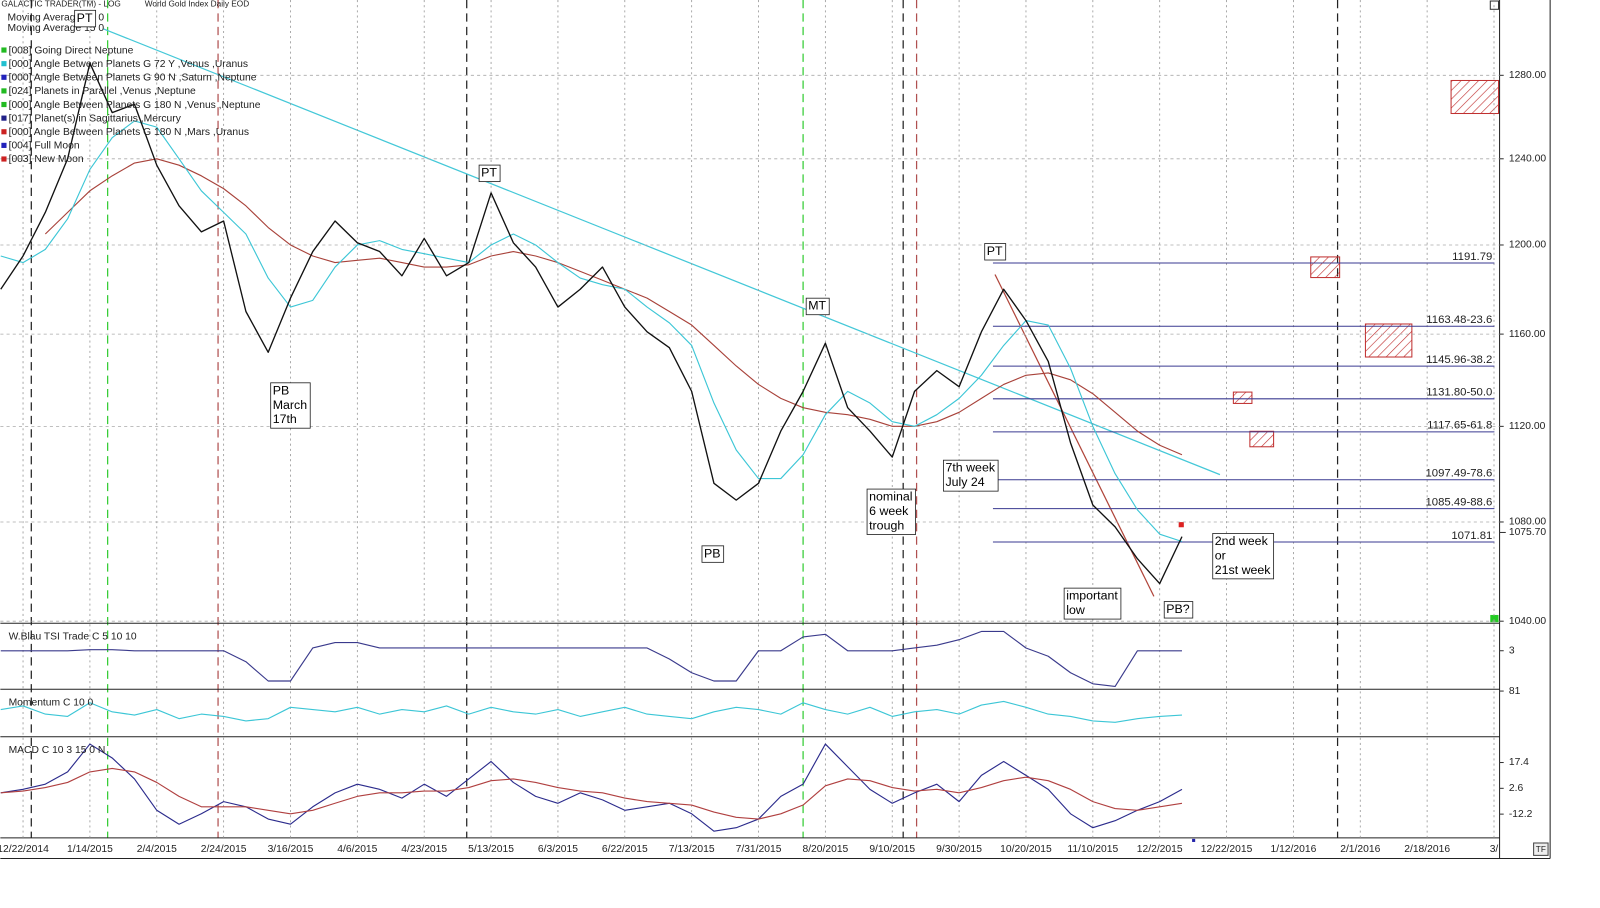  Describe the element at coordinates (1527, 159) in the screenshot. I see `y-tick-label: 1240.00` at that location.